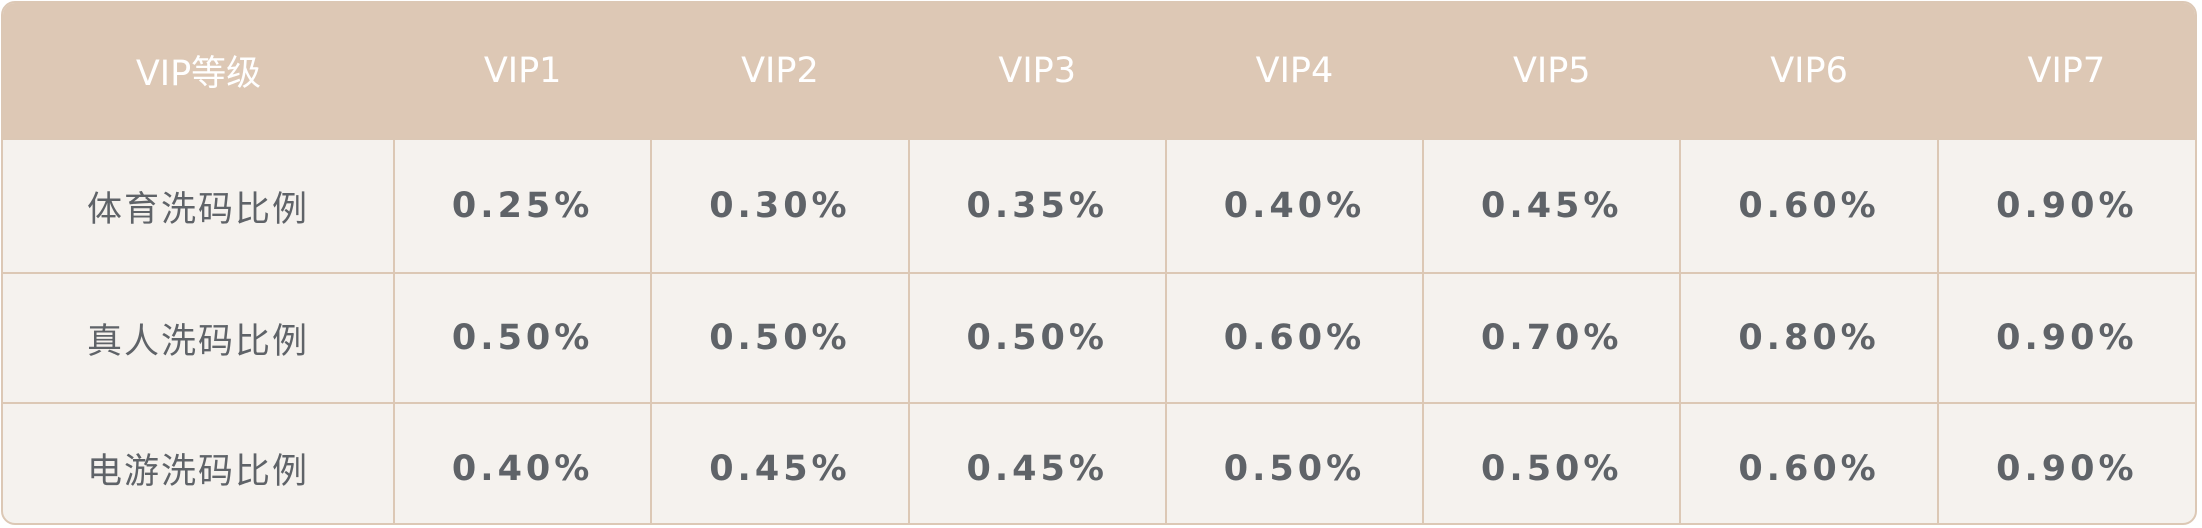  What do you see at coordinates (1551, 337) in the screenshot?
I see `table-cell: 0.70%` at bounding box center [1551, 337].